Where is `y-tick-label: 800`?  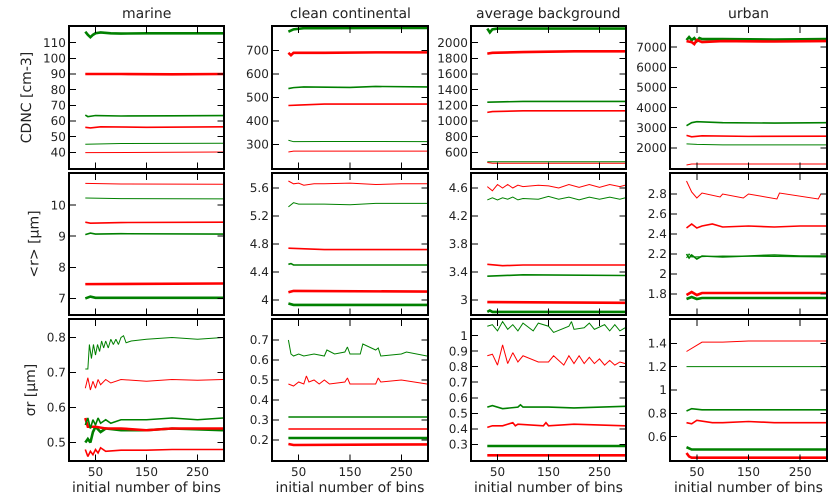 y-tick-label: 800 is located at coordinates (456, 137).